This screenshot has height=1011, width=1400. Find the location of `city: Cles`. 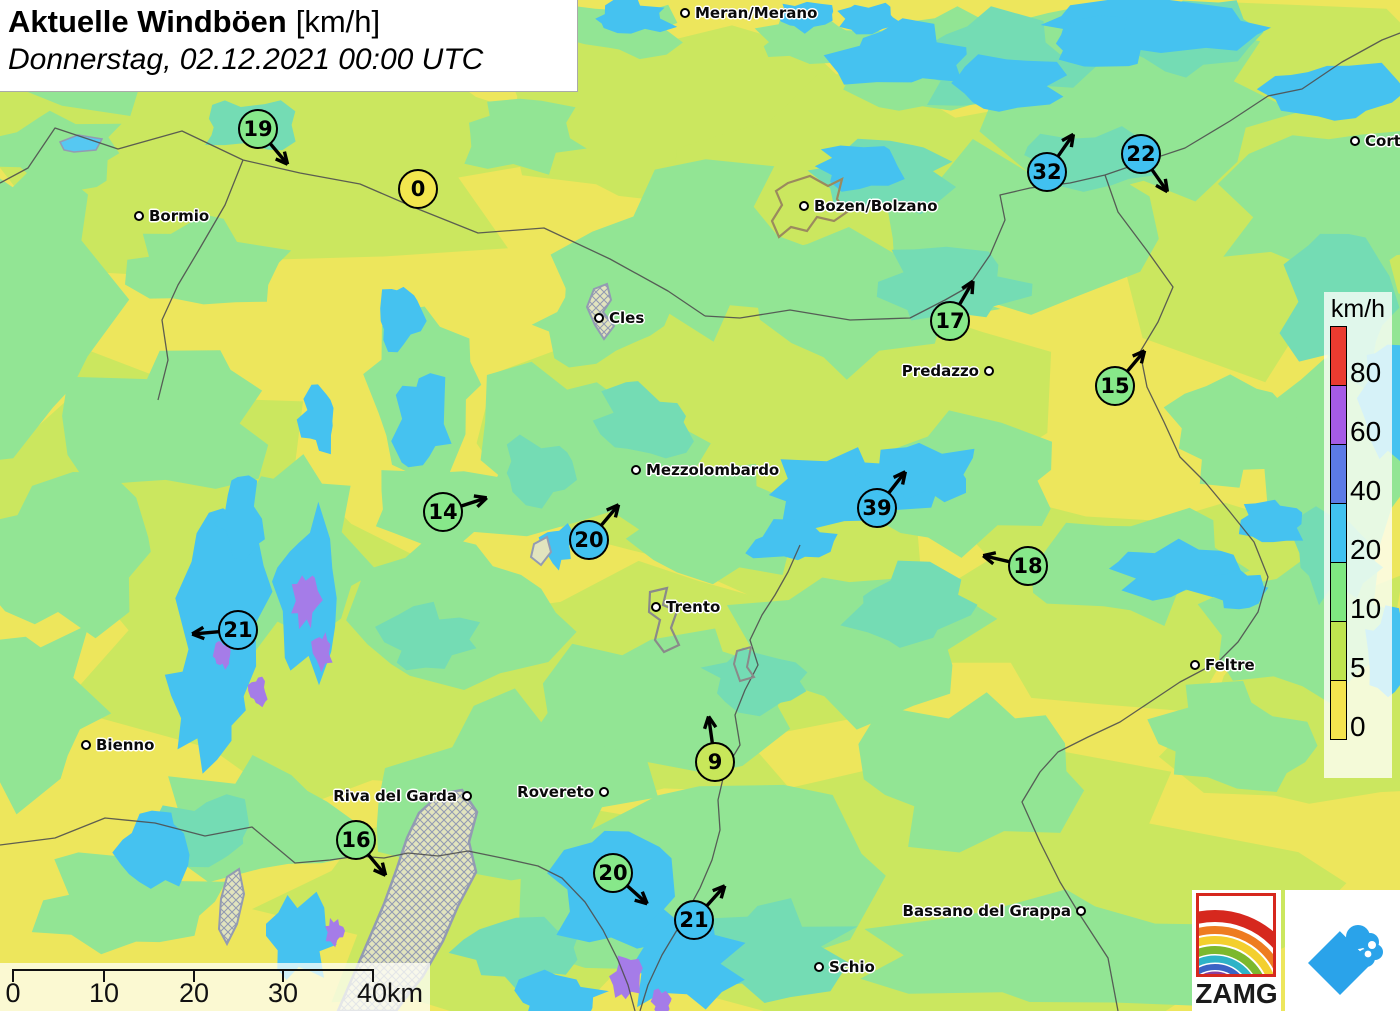

city: Cles is located at coordinates (619, 318).